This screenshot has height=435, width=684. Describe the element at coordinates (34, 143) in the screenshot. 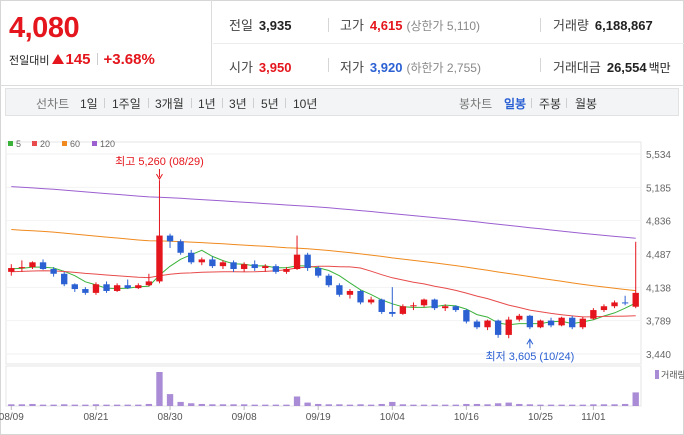

I see `legend-swatch` at that location.